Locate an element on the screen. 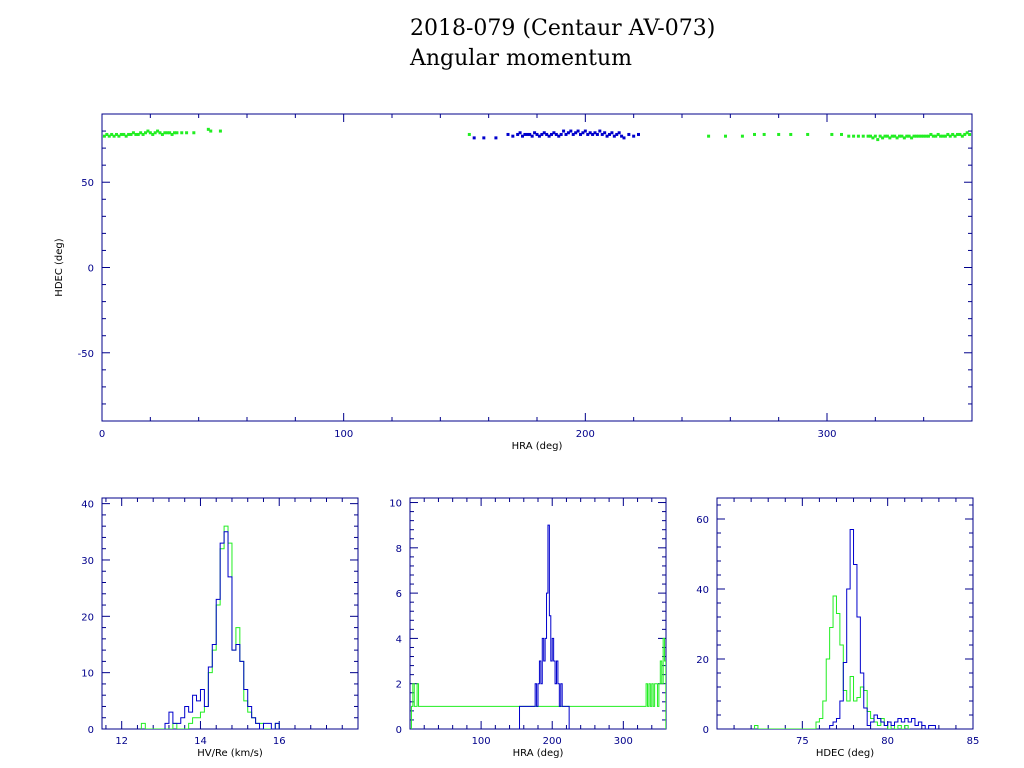 The height and width of the screenshot is (768, 1024). x-tick-label: 75 is located at coordinates (802, 741).